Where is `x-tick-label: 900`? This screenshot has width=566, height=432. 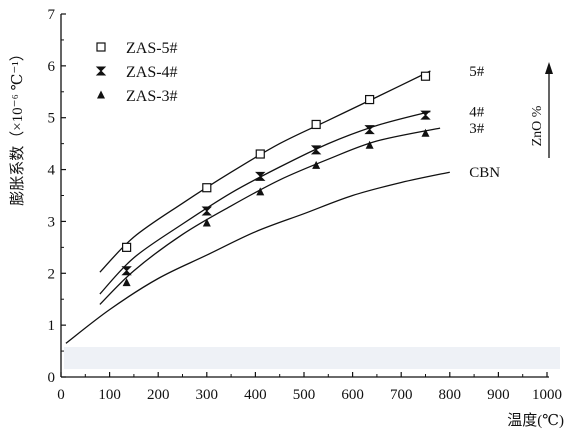
x-tick-label: 900 is located at coordinates (498, 395).